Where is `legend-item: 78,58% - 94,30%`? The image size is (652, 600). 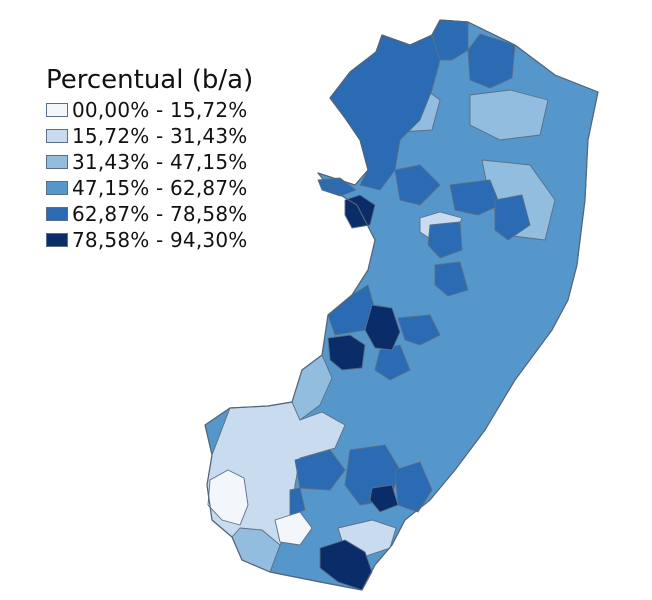 legend-item: 78,58% - 94,30% is located at coordinates (149, 240).